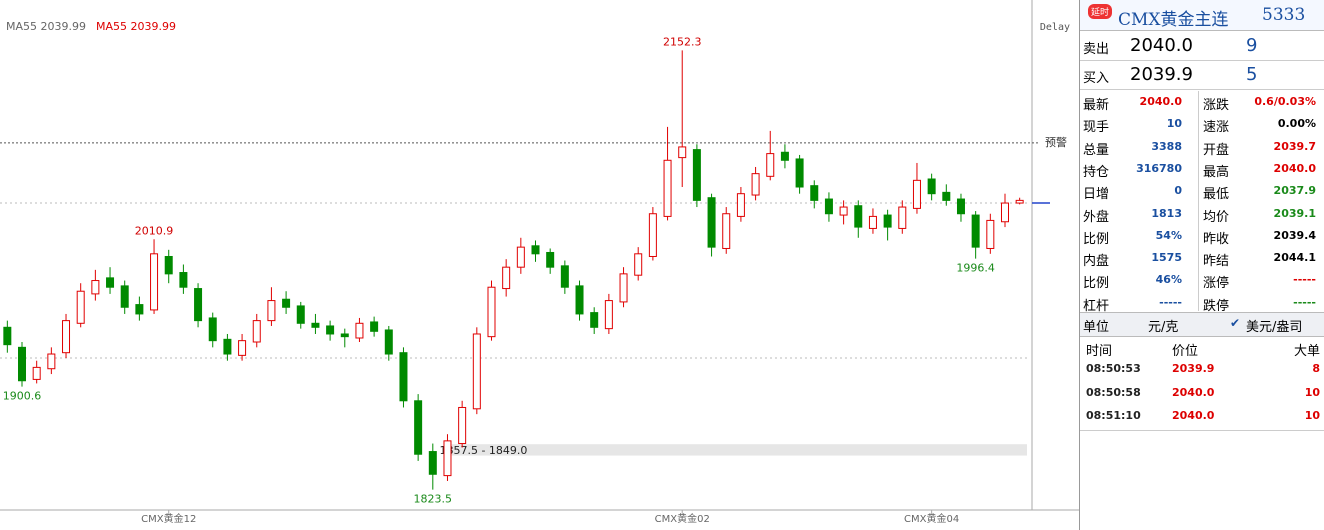 Image resolution: width=1324 pixels, height=530 pixels. Describe the element at coordinates (1294, 146) in the screenshot. I see `stat-value: 2039.7` at that location.